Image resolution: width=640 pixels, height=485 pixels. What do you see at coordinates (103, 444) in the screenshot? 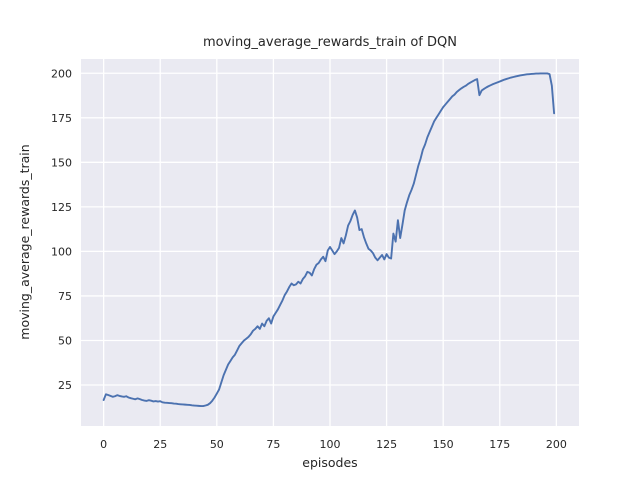
I see `x-tick-label: 0` at bounding box center [103, 444].